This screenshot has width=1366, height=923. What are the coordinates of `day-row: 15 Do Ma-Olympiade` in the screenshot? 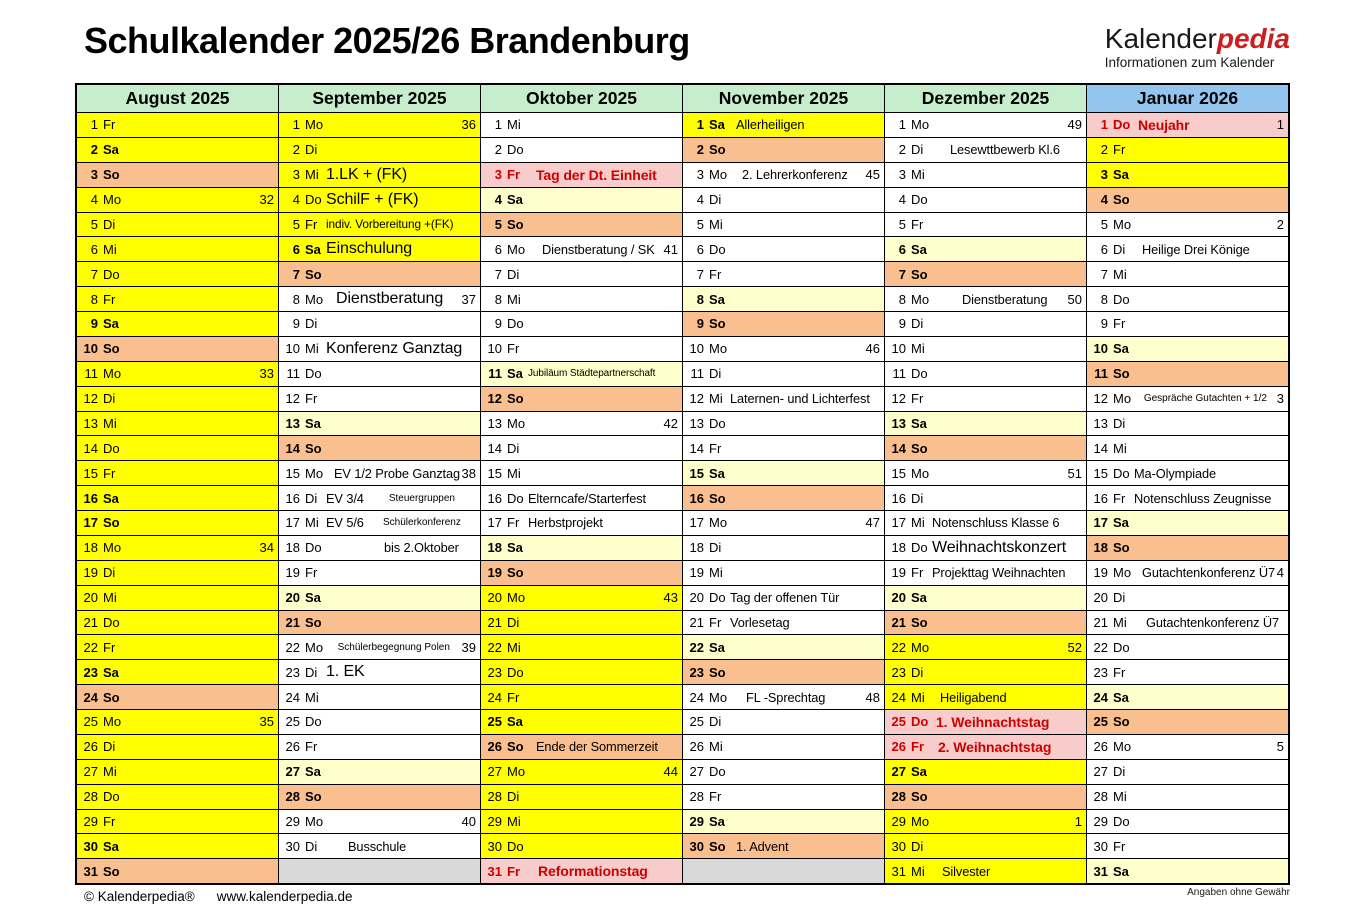 It's located at (1187, 473).